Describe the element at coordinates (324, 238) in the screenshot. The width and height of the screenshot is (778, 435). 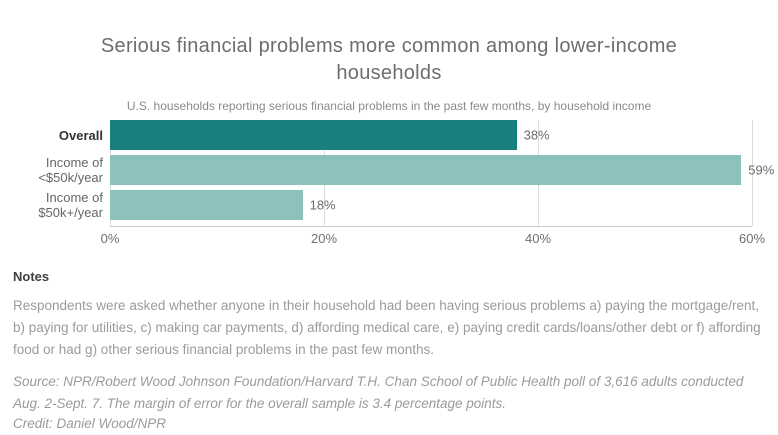
I see `axis-tick-label: 20%` at that location.